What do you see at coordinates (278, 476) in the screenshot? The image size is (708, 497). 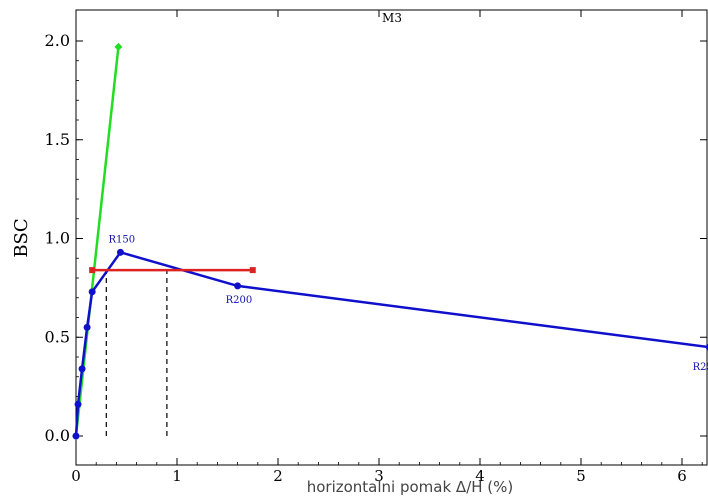 I see `x-tick-label: 2` at bounding box center [278, 476].